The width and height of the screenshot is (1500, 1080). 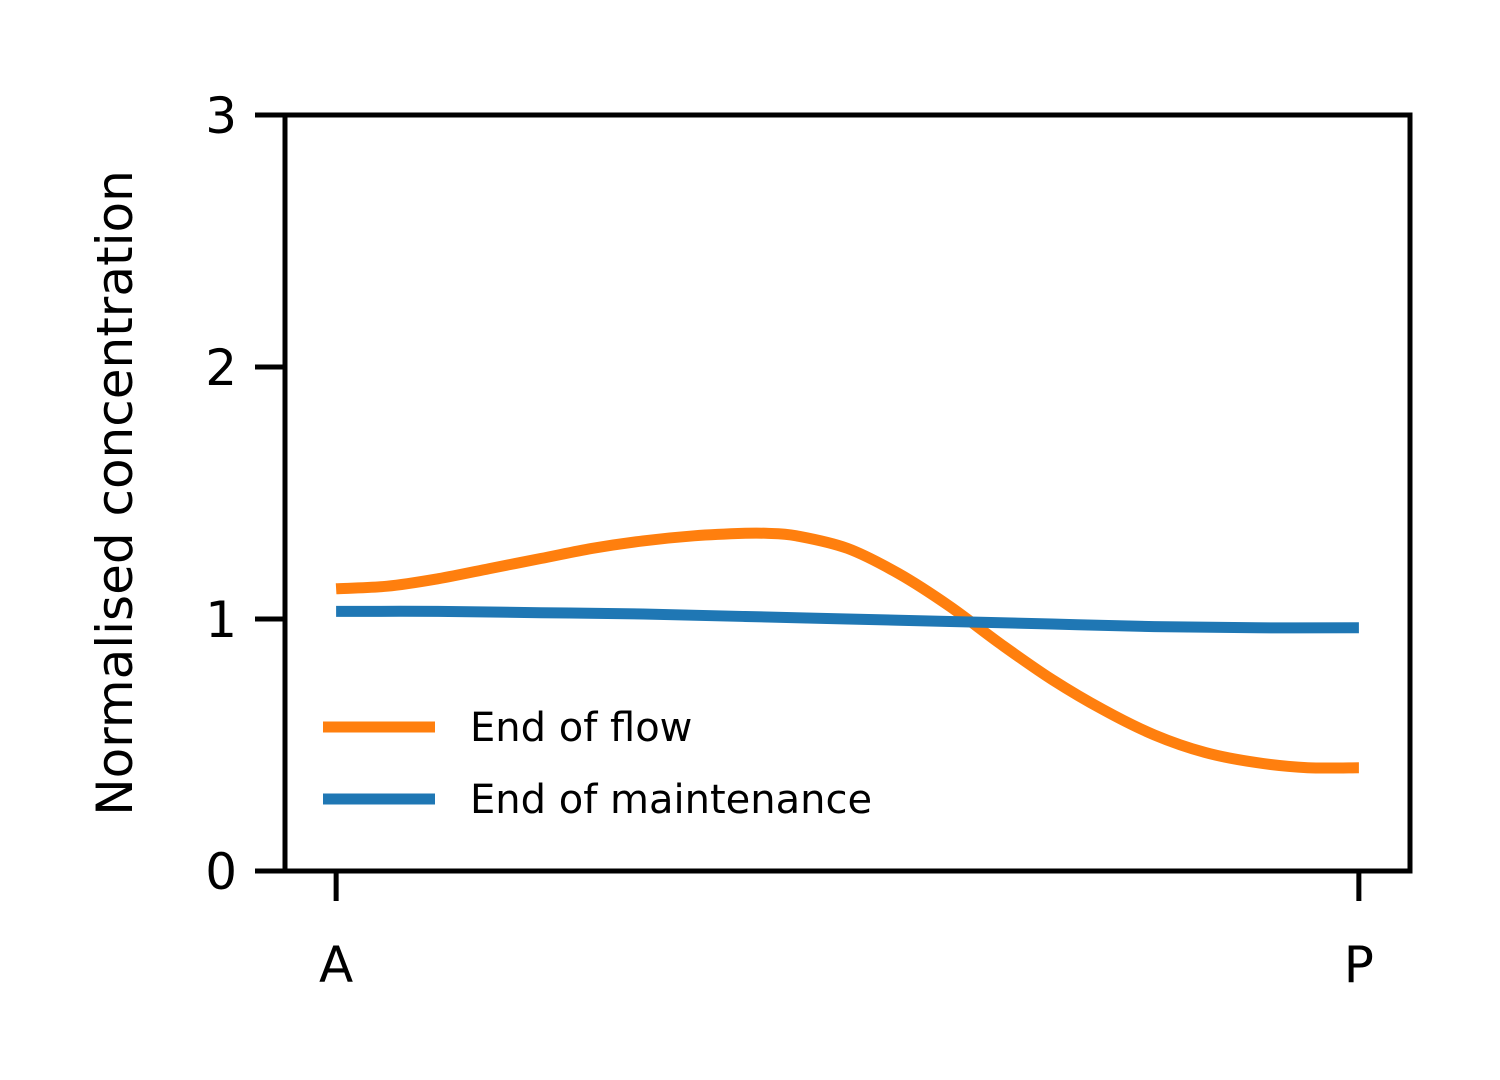 I want to click on y-tick-label: 2, so click(x=221, y=368).